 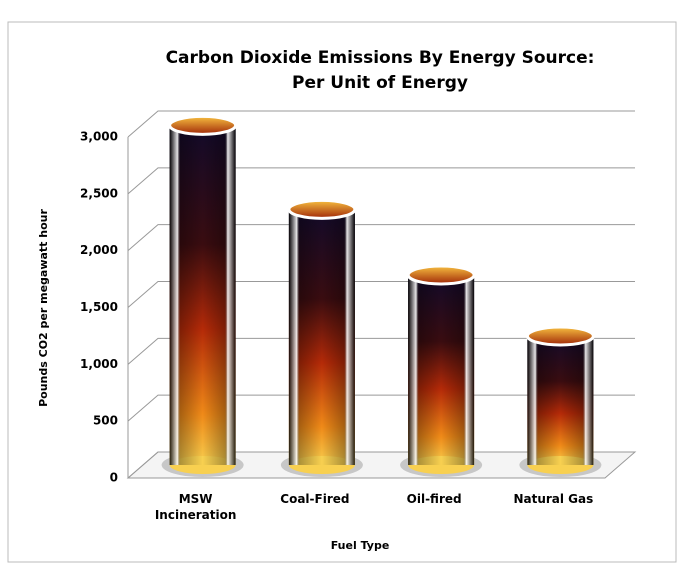 What do you see at coordinates (99, 137) in the screenshot?
I see `y-tick-label: 3,000` at bounding box center [99, 137].